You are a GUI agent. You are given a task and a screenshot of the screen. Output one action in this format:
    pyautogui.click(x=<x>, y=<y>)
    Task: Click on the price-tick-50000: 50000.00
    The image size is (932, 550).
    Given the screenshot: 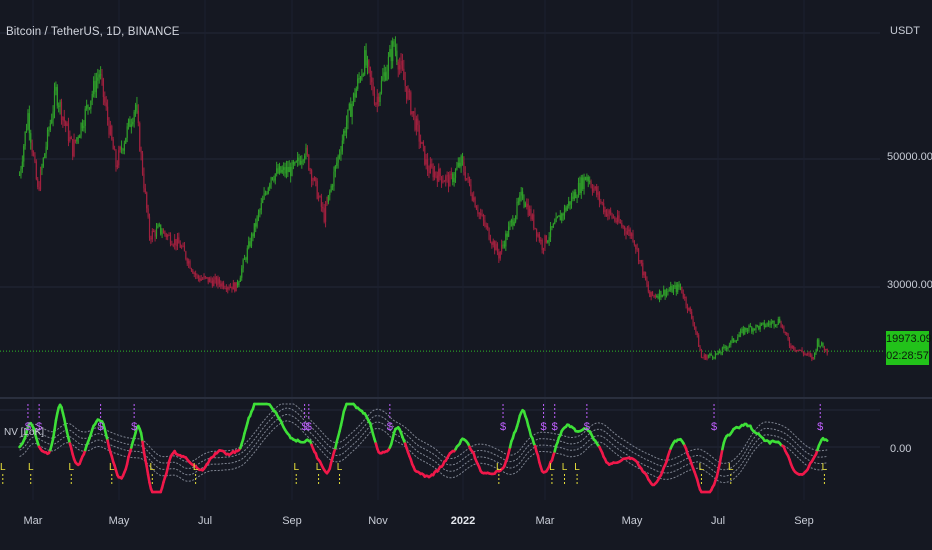 What is the action you would take?
    pyautogui.click(x=909, y=157)
    